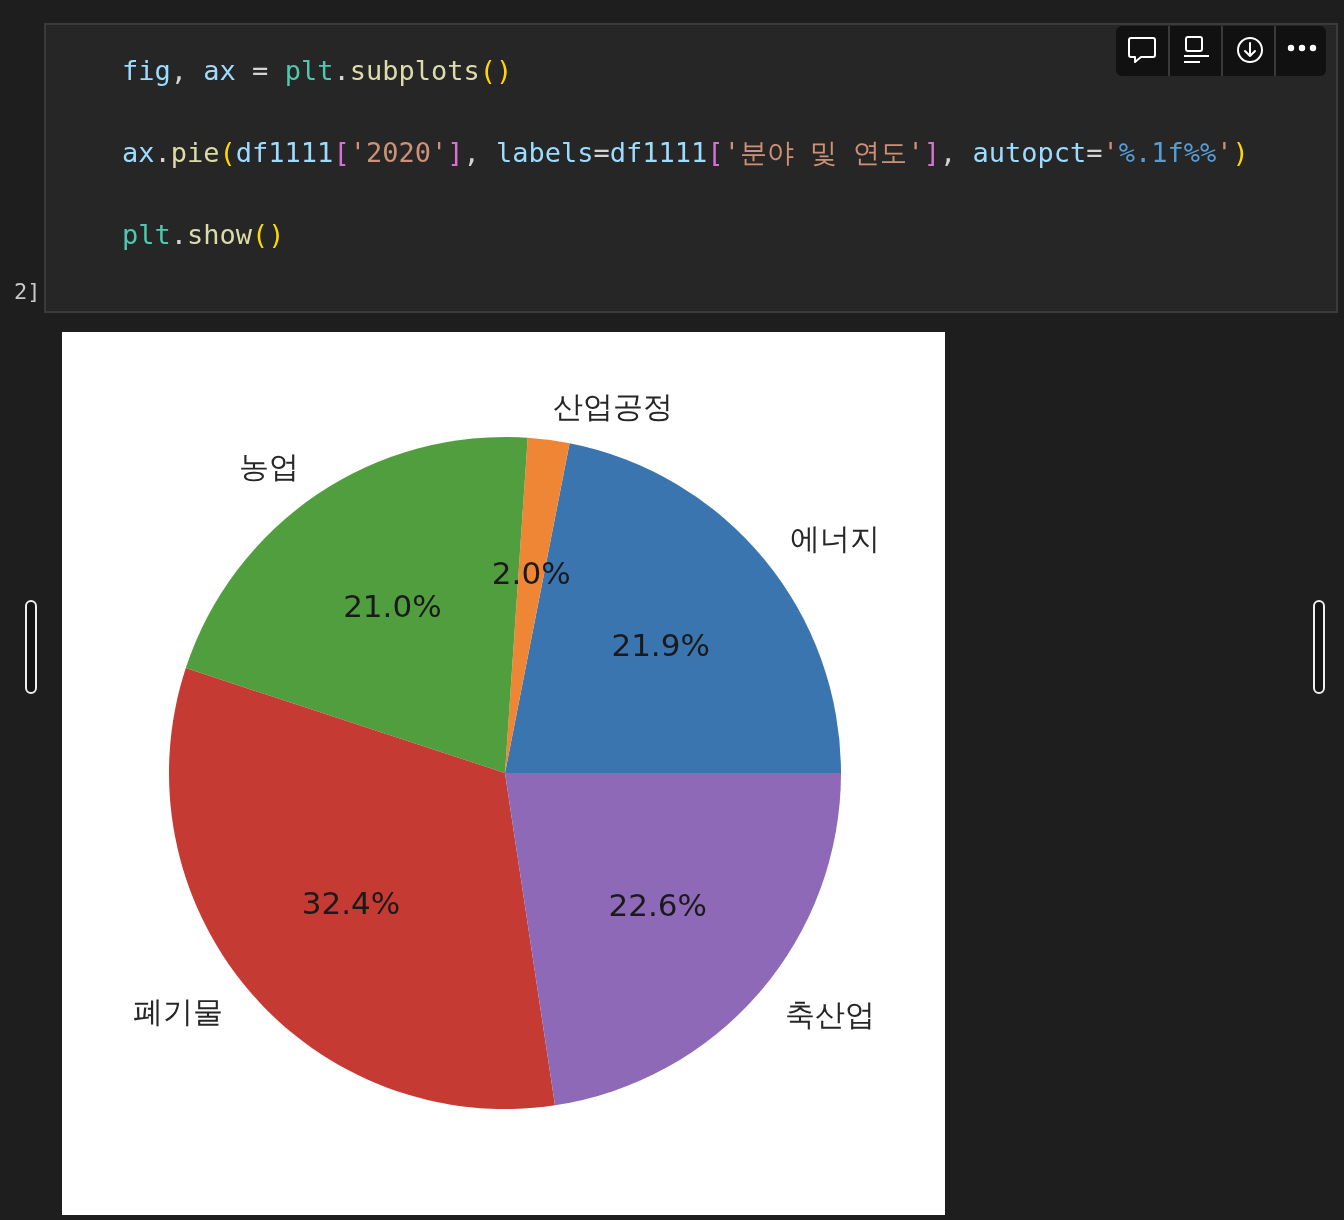  What do you see at coordinates (203, 234) in the screenshot?
I see `text: plt.show()` at bounding box center [203, 234].